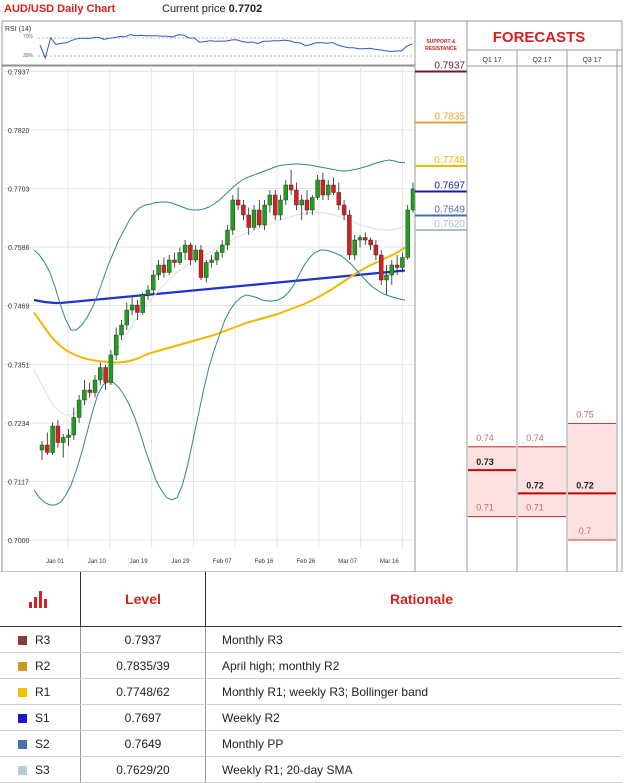 This screenshot has width=625, height=783. I want to click on level-value: 0.7629/20, so click(143, 769).